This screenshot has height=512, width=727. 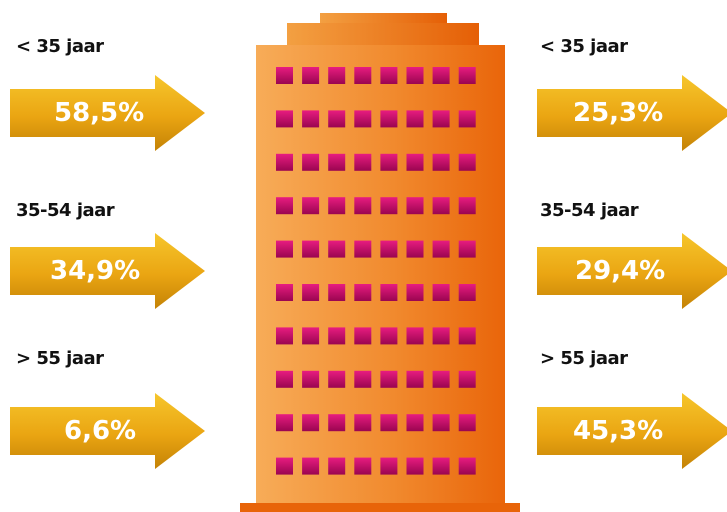 What do you see at coordinates (584, 358) in the screenshot?
I see `right-label-over-55: > 55 jaar` at bounding box center [584, 358].